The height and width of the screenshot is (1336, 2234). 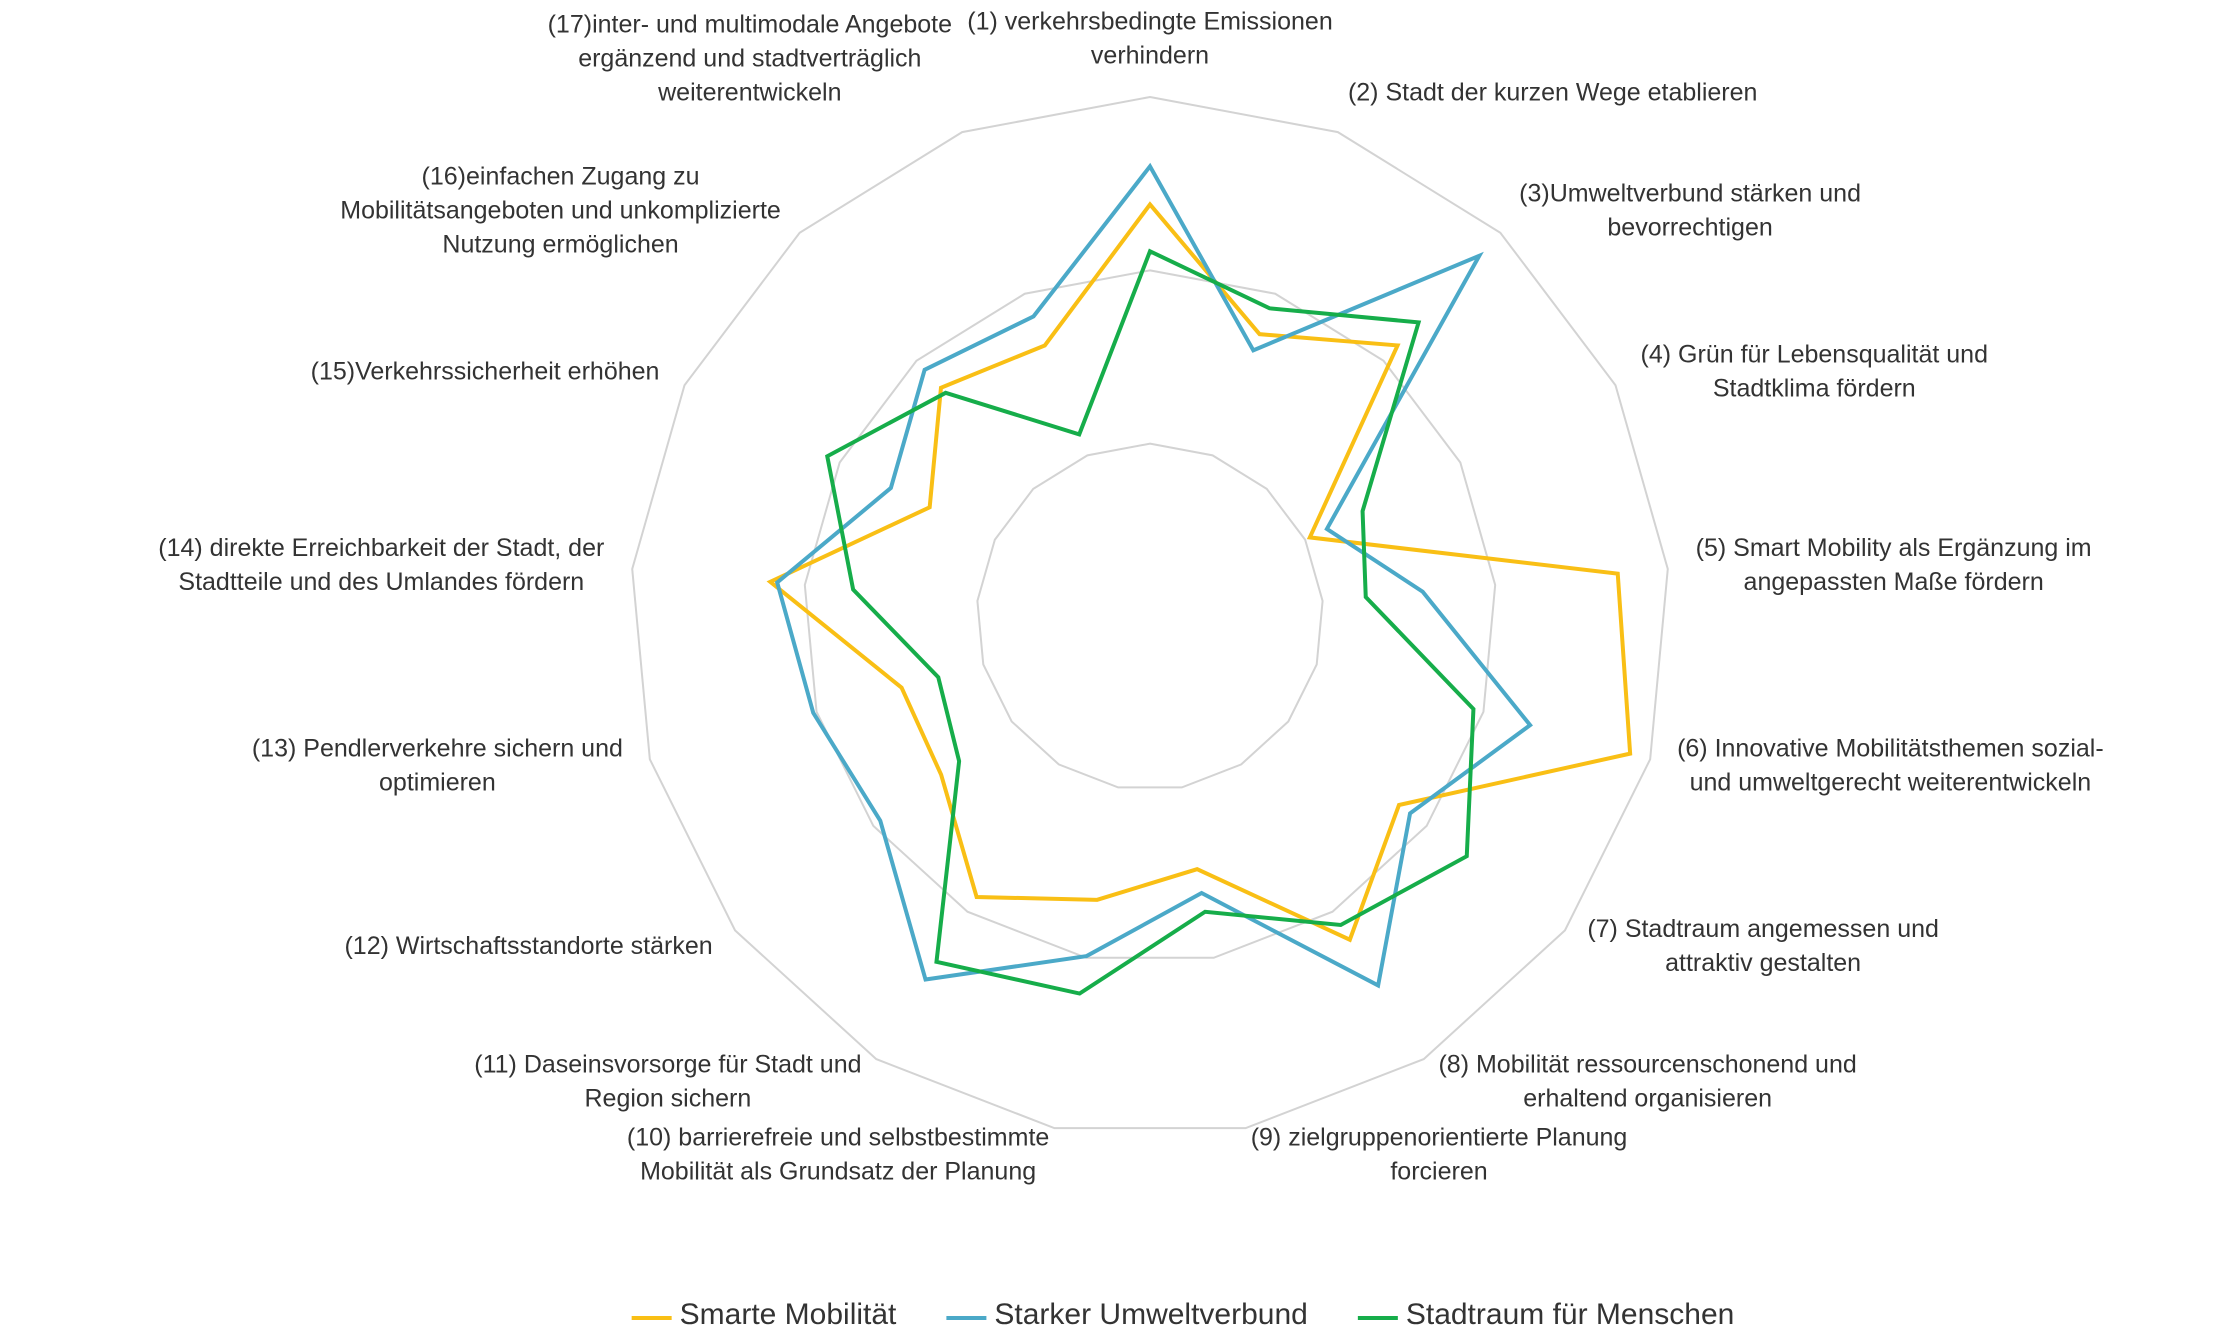 What do you see at coordinates (1891, 783) in the screenshot?
I see `category-label: und umweltgerecht weiterentwickeln` at bounding box center [1891, 783].